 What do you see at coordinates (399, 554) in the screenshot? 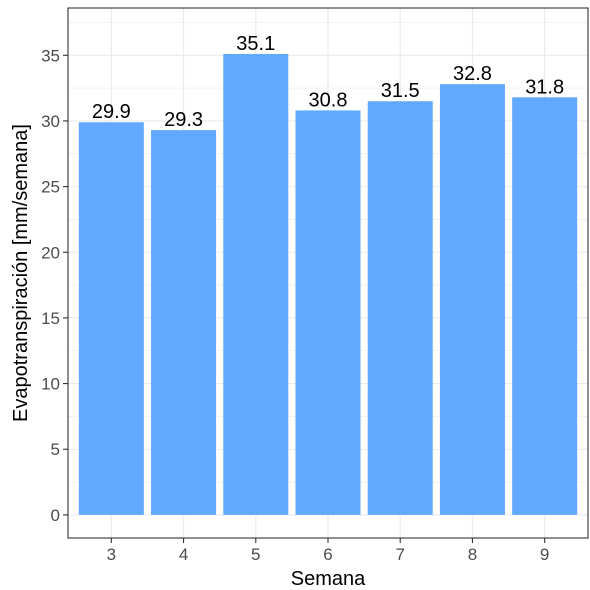
I see `x-tick-label: 7` at bounding box center [399, 554].